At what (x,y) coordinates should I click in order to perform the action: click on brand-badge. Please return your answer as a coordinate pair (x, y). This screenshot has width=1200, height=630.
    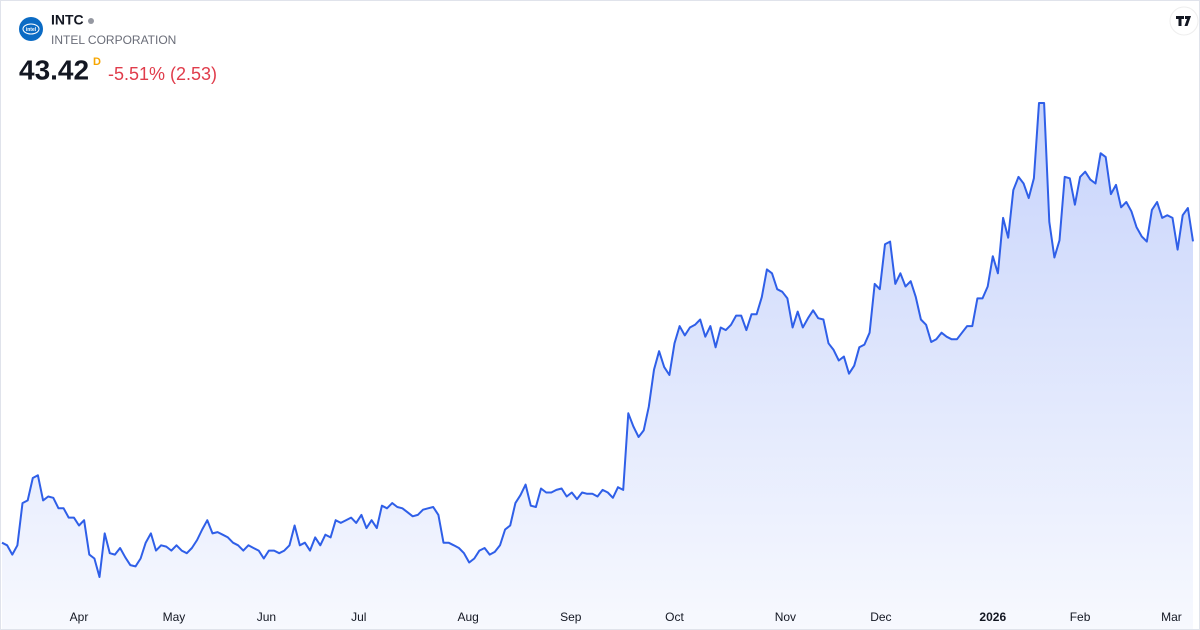
    Looking at the image, I should click on (1184, 21).